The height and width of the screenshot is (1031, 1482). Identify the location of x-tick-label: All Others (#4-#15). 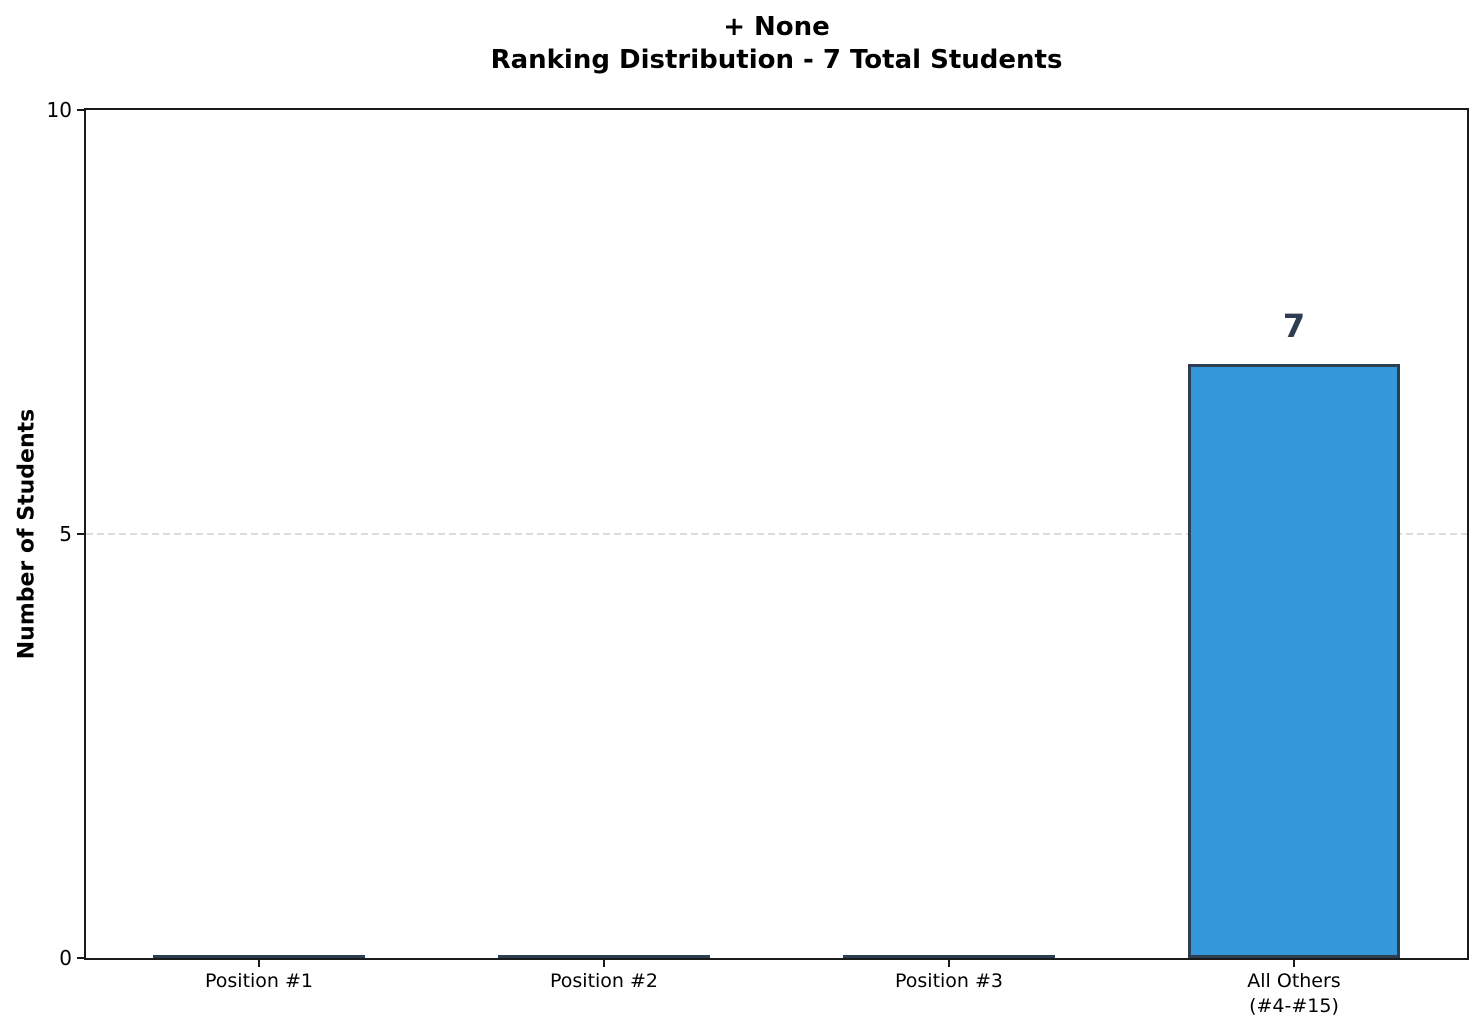
(1294, 994).